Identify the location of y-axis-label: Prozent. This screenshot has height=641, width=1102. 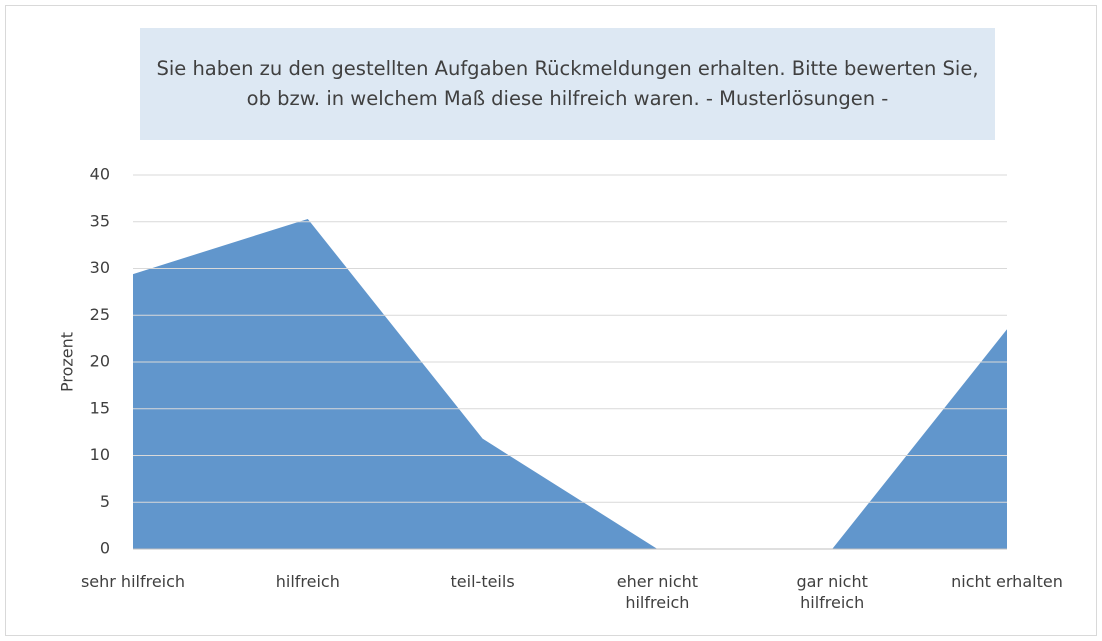
(67, 362).